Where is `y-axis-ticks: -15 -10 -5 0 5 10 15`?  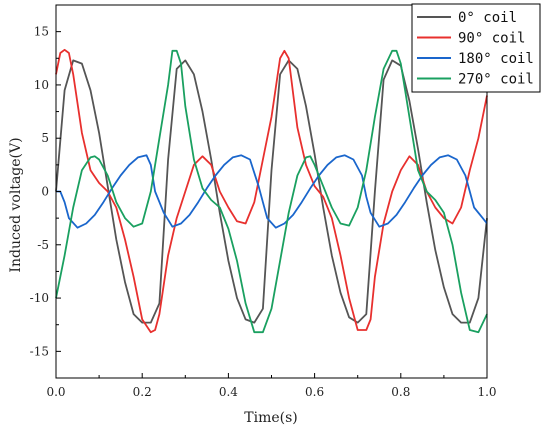
y-axis-ticks: -15 -10 -5 0 5 10 15 is located at coordinates (45, 191).